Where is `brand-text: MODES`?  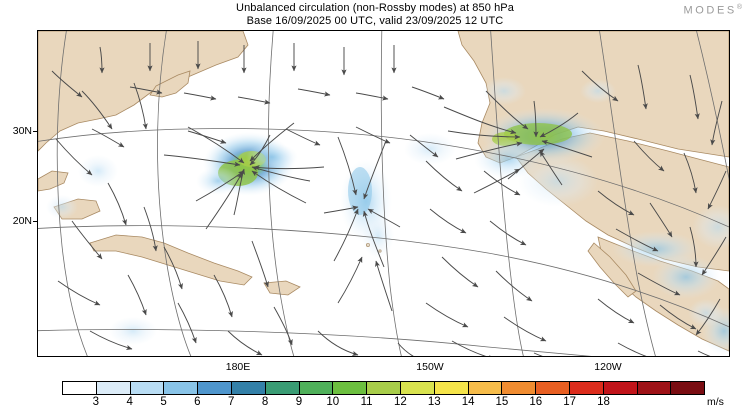
brand-text: MODES is located at coordinates (710, 10).